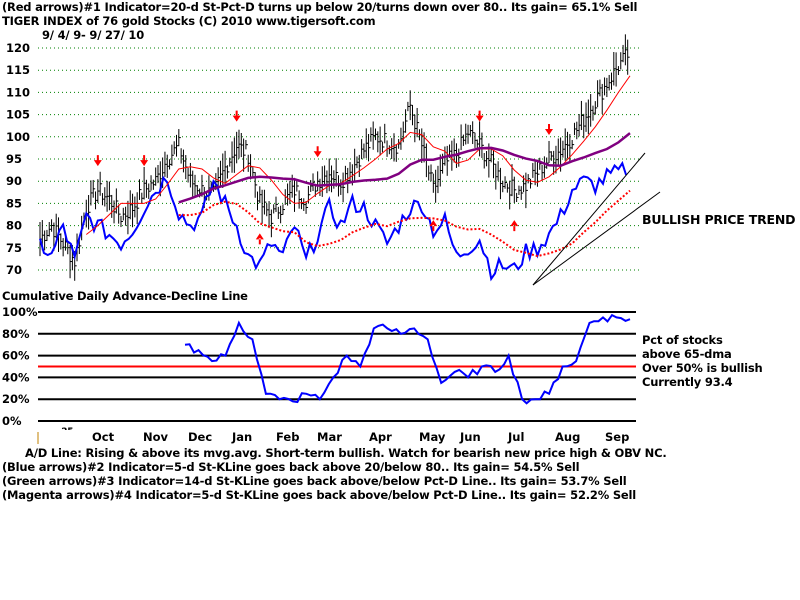 The image size is (800, 600). I want to click on pct-above-ma-line, so click(407, 359).